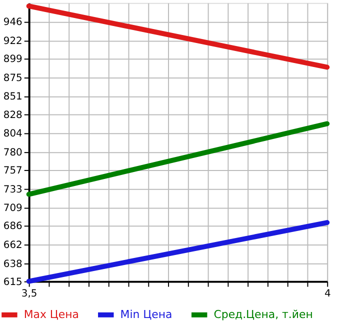  Describe the element at coordinates (12, 226) in the screenshot. I see `y-tick-label: 686` at that location.